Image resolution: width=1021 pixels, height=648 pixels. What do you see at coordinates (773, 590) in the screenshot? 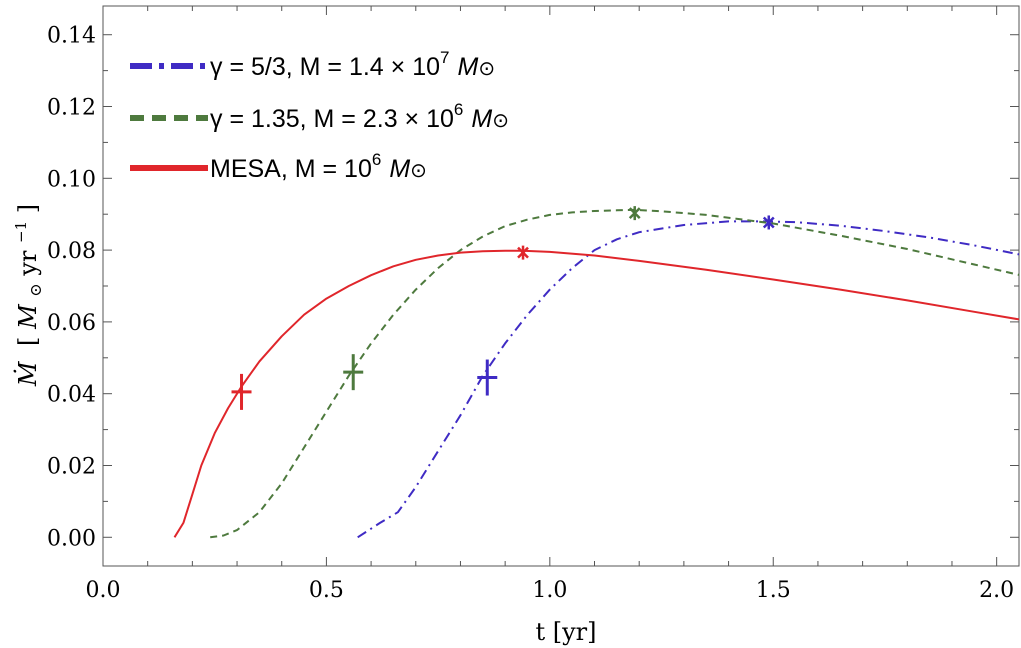
I see `x-tick-label: 1.5` at bounding box center [773, 590].